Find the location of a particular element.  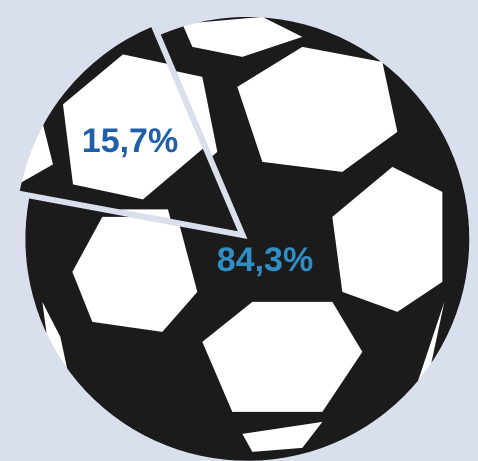

data-label: 84,3% is located at coordinates (265, 260).